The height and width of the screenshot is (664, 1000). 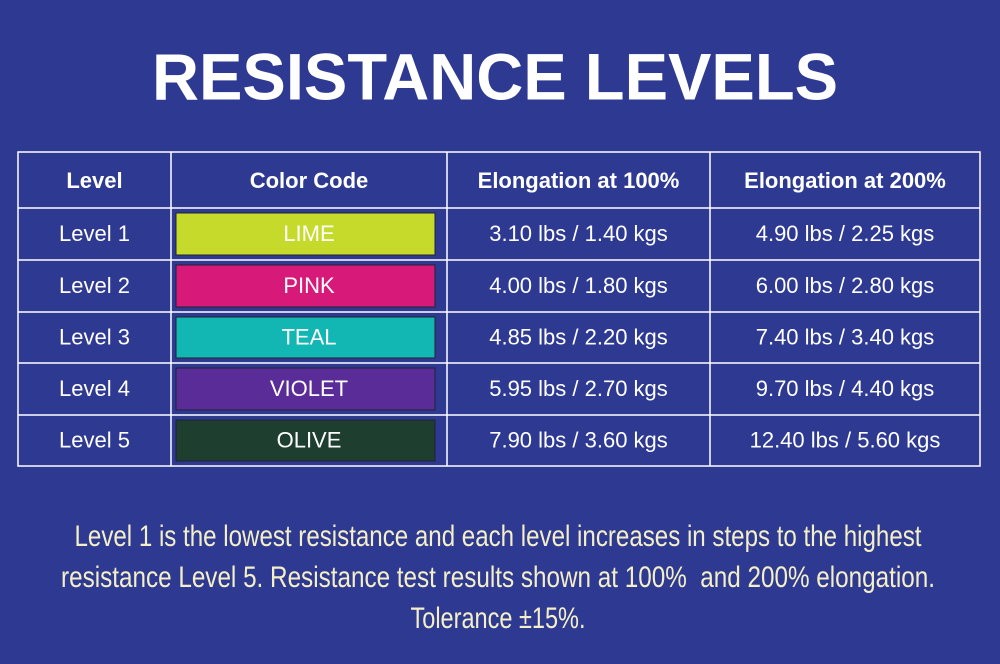 What do you see at coordinates (578, 233) in the screenshot?
I see `elongation-100: 3.10 lbs / 1.40 kgs` at bounding box center [578, 233].